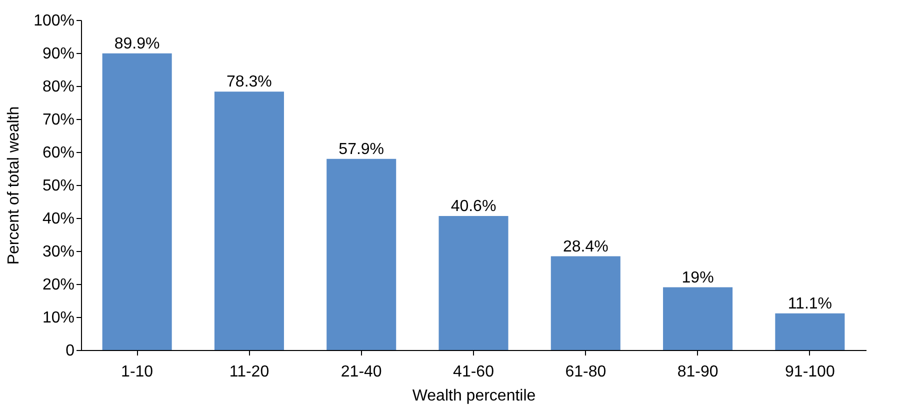  Describe the element at coordinates (58, 54) in the screenshot. I see `y-tick-label: 90%` at that location.